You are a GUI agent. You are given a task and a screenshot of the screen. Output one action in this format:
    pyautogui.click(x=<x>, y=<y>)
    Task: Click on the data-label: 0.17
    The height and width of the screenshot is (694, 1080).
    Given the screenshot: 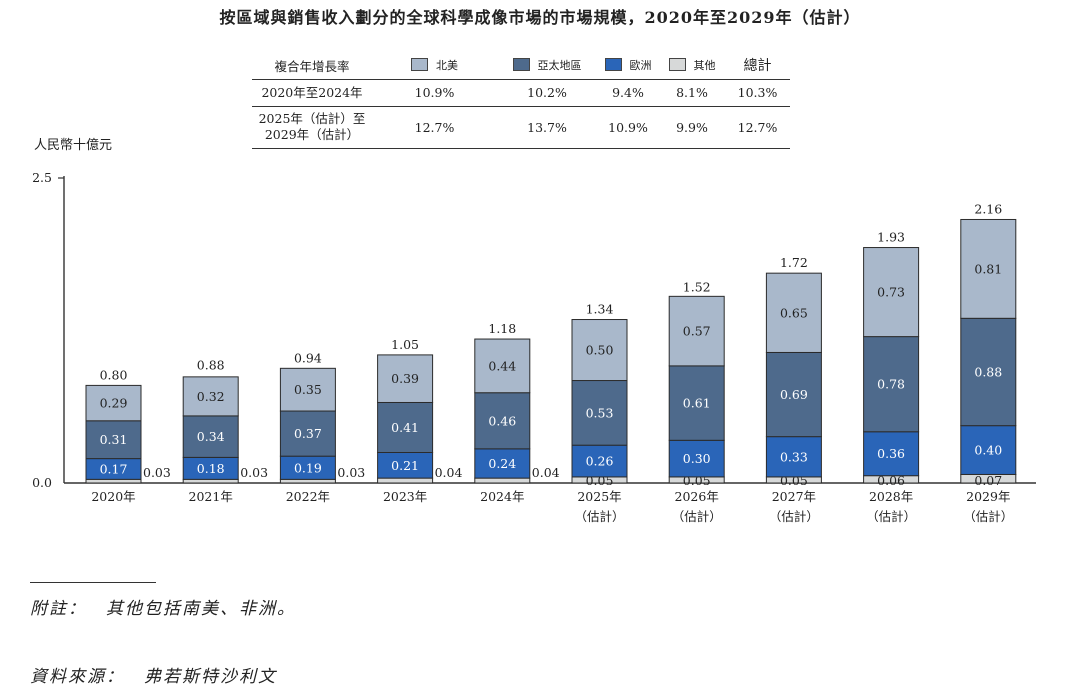 What is the action you would take?
    pyautogui.click(x=114, y=468)
    